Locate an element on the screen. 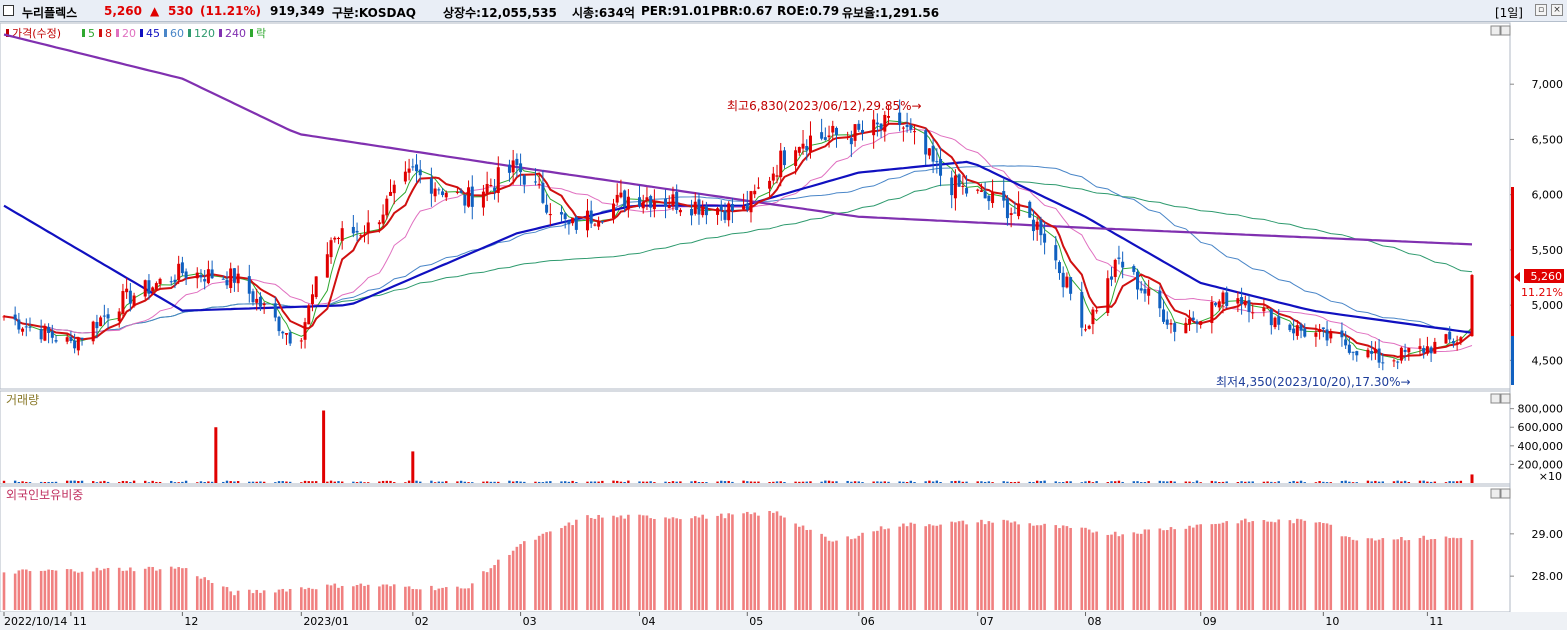  price-panel-buttons is located at coordinates (1500, 30).